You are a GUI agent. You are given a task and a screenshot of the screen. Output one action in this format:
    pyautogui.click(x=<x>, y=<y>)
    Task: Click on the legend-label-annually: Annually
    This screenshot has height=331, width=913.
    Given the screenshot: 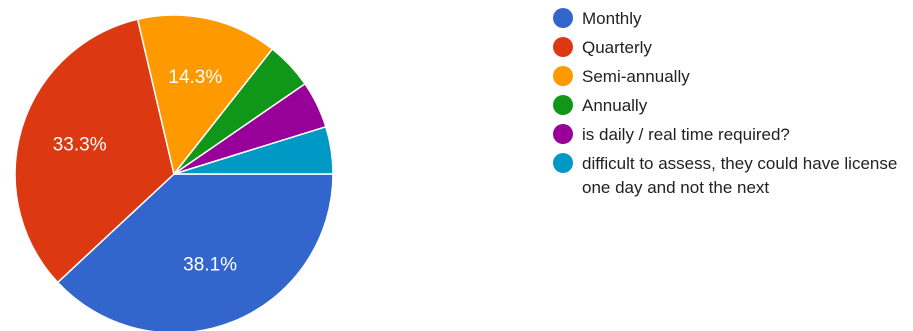 What is the action you would take?
    pyautogui.click(x=615, y=105)
    